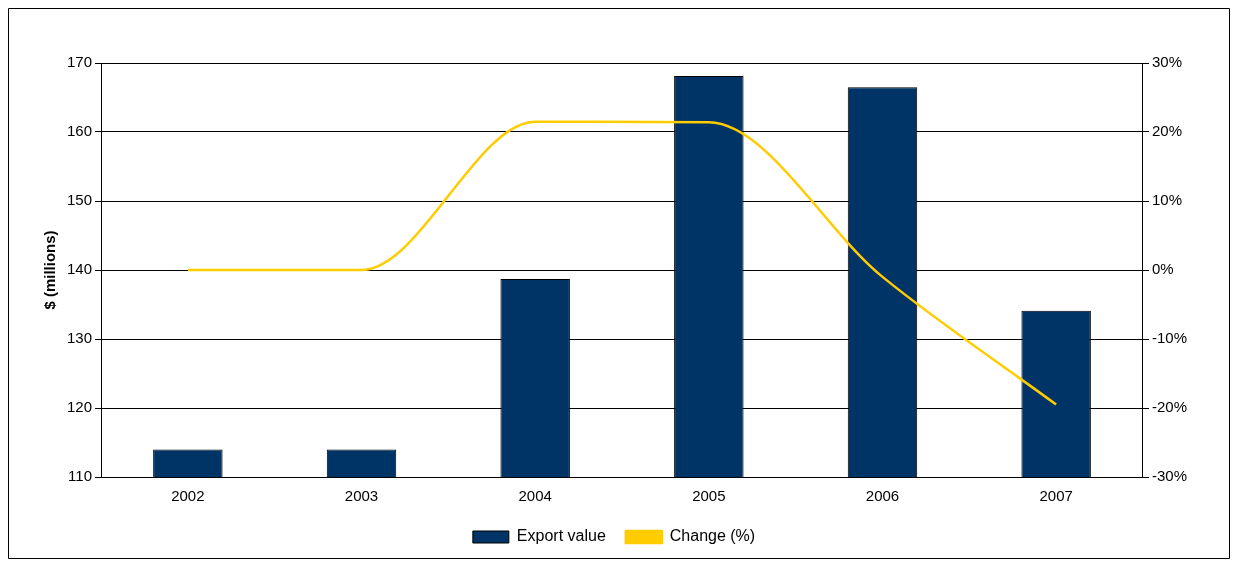 The width and height of the screenshot is (1238, 567). I want to click on y-tick-label: 120, so click(80, 407).